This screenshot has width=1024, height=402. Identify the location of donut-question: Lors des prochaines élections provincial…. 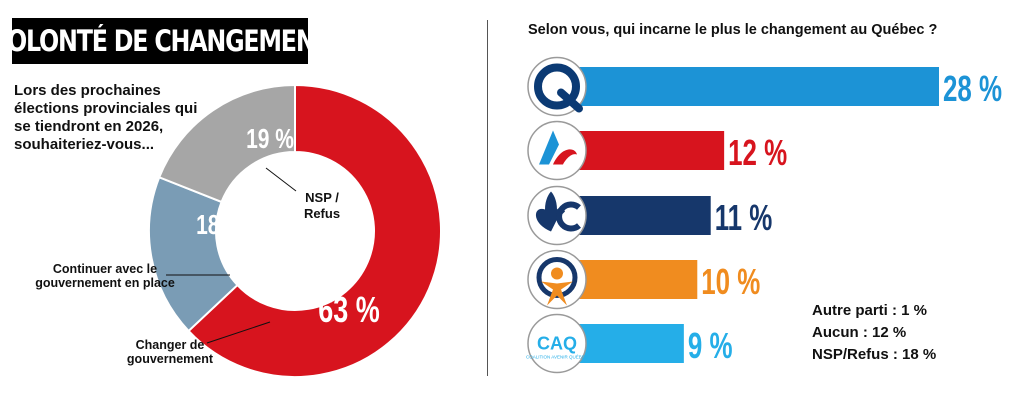
(106, 117).